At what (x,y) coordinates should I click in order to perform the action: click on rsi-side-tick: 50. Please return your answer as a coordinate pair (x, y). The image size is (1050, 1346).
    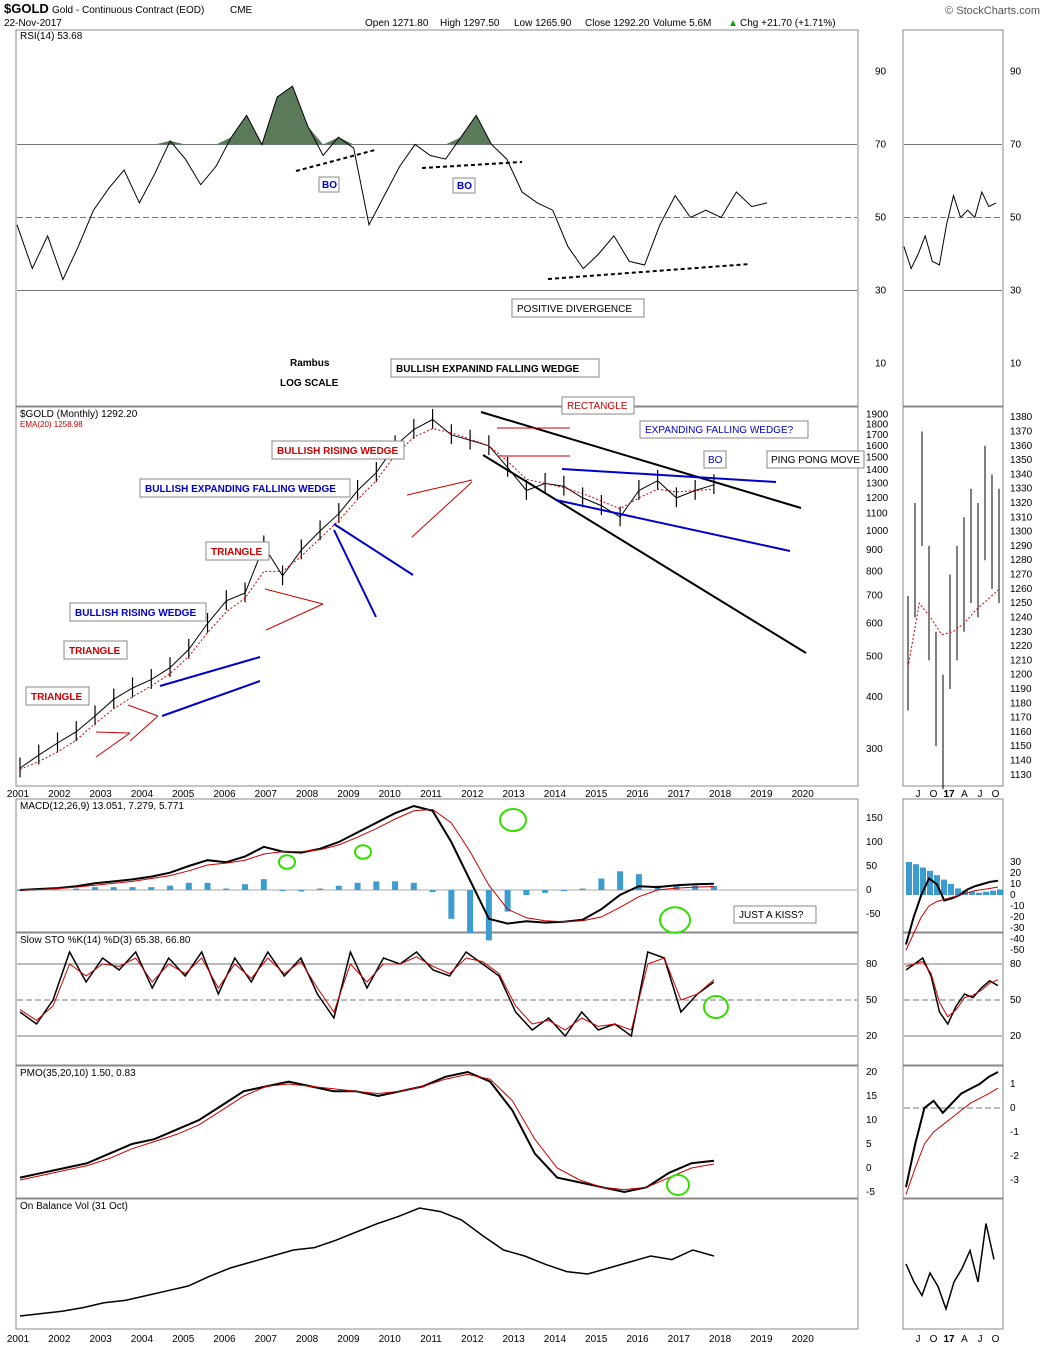
    Looking at the image, I should click on (1016, 218).